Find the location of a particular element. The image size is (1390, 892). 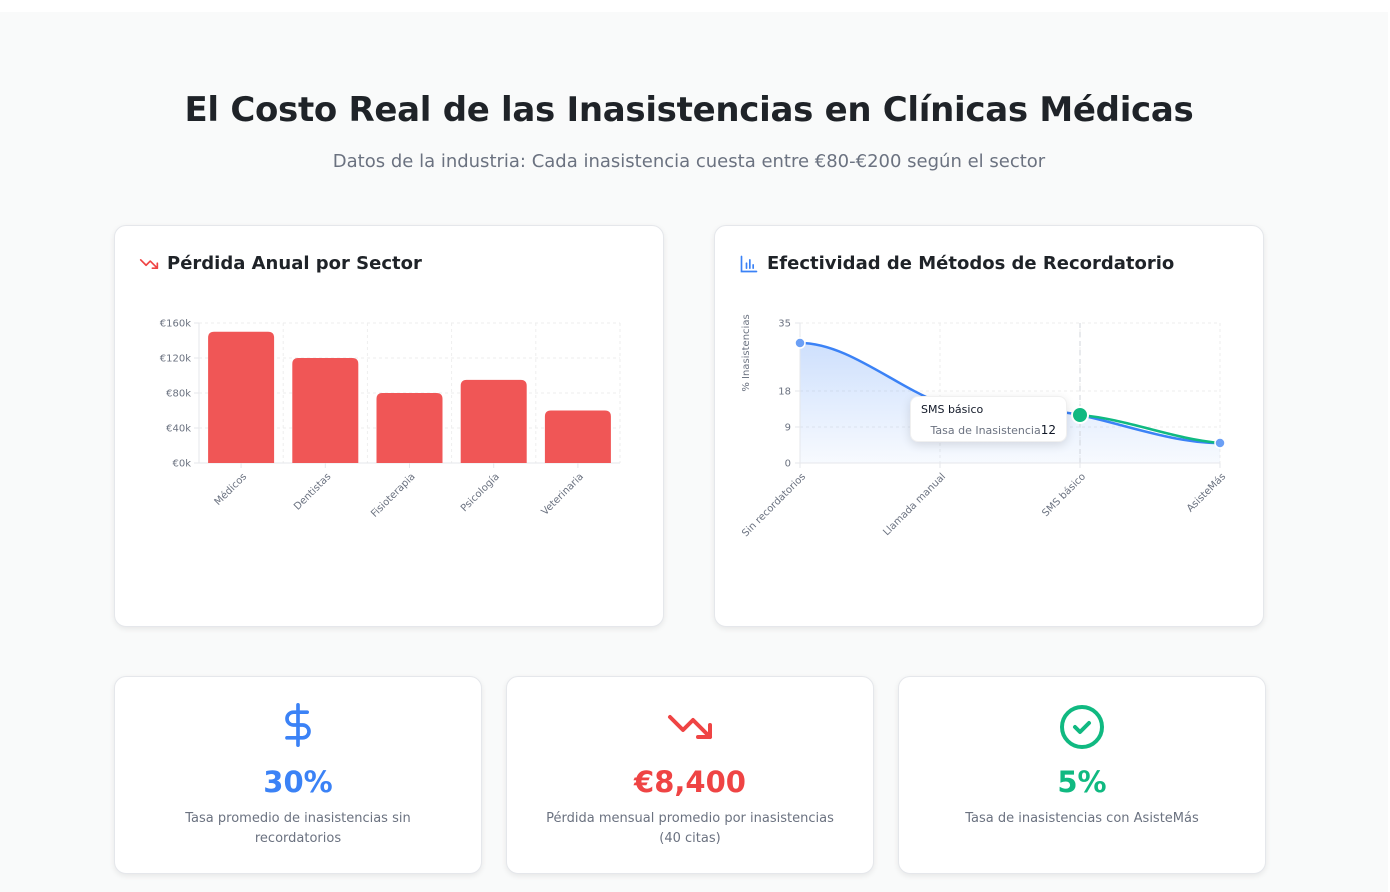

area-fill is located at coordinates (1010, 403).